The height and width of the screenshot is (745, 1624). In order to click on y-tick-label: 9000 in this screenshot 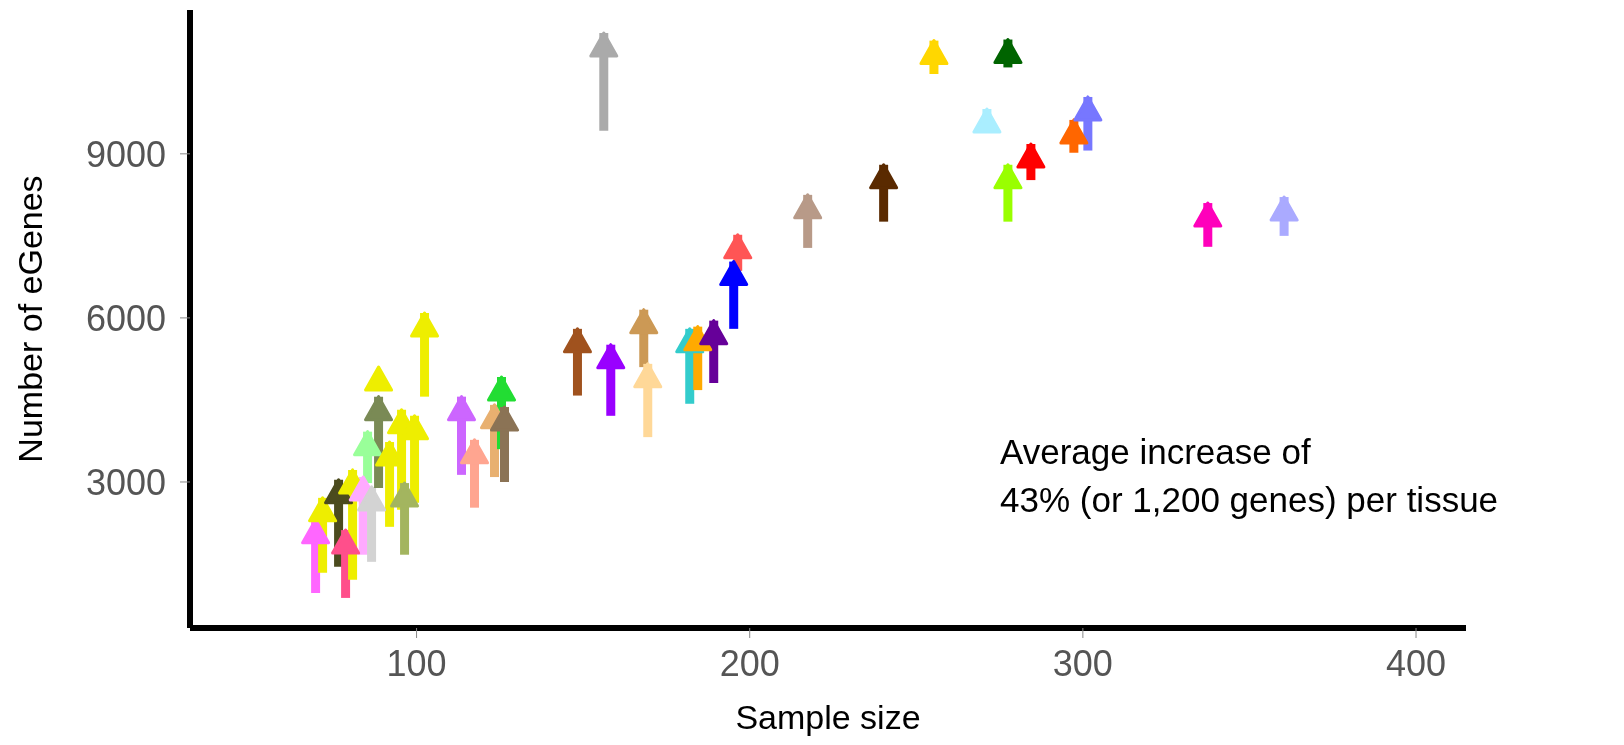, I will do `click(125, 154)`.